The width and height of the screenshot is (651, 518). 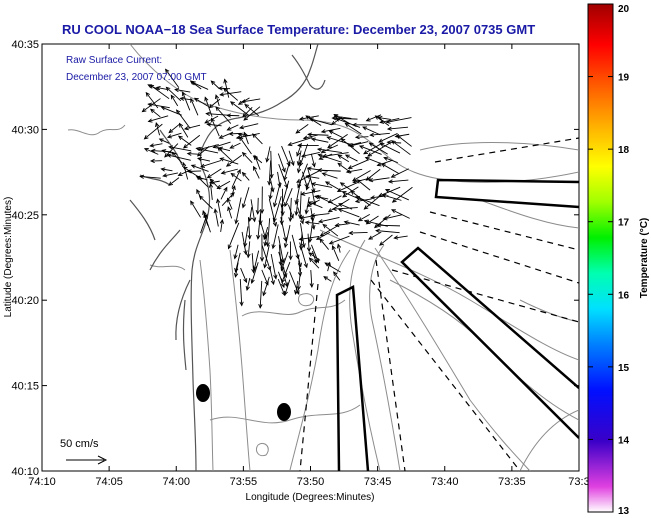 I want to click on y-tick-label: 40:20, so click(x=25, y=301).